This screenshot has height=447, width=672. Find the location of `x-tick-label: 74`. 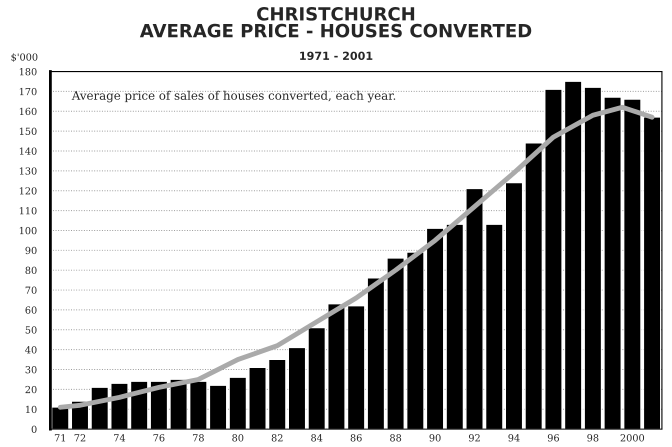

x-tick-label: 74 is located at coordinates (120, 438).